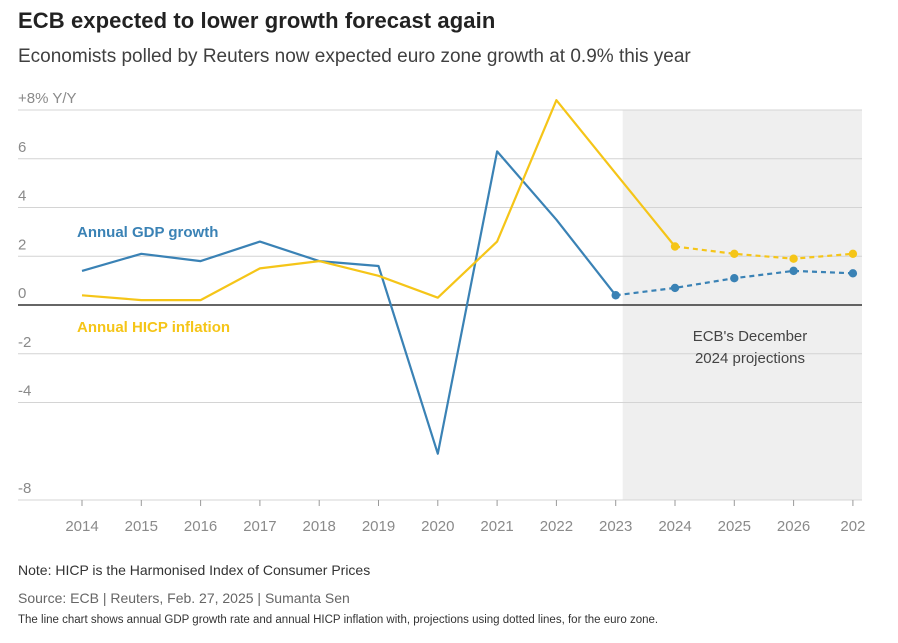 Image resolution: width=898 pixels, height=643 pixels. I want to click on projection-band-label: 2024 projections, so click(750, 358).